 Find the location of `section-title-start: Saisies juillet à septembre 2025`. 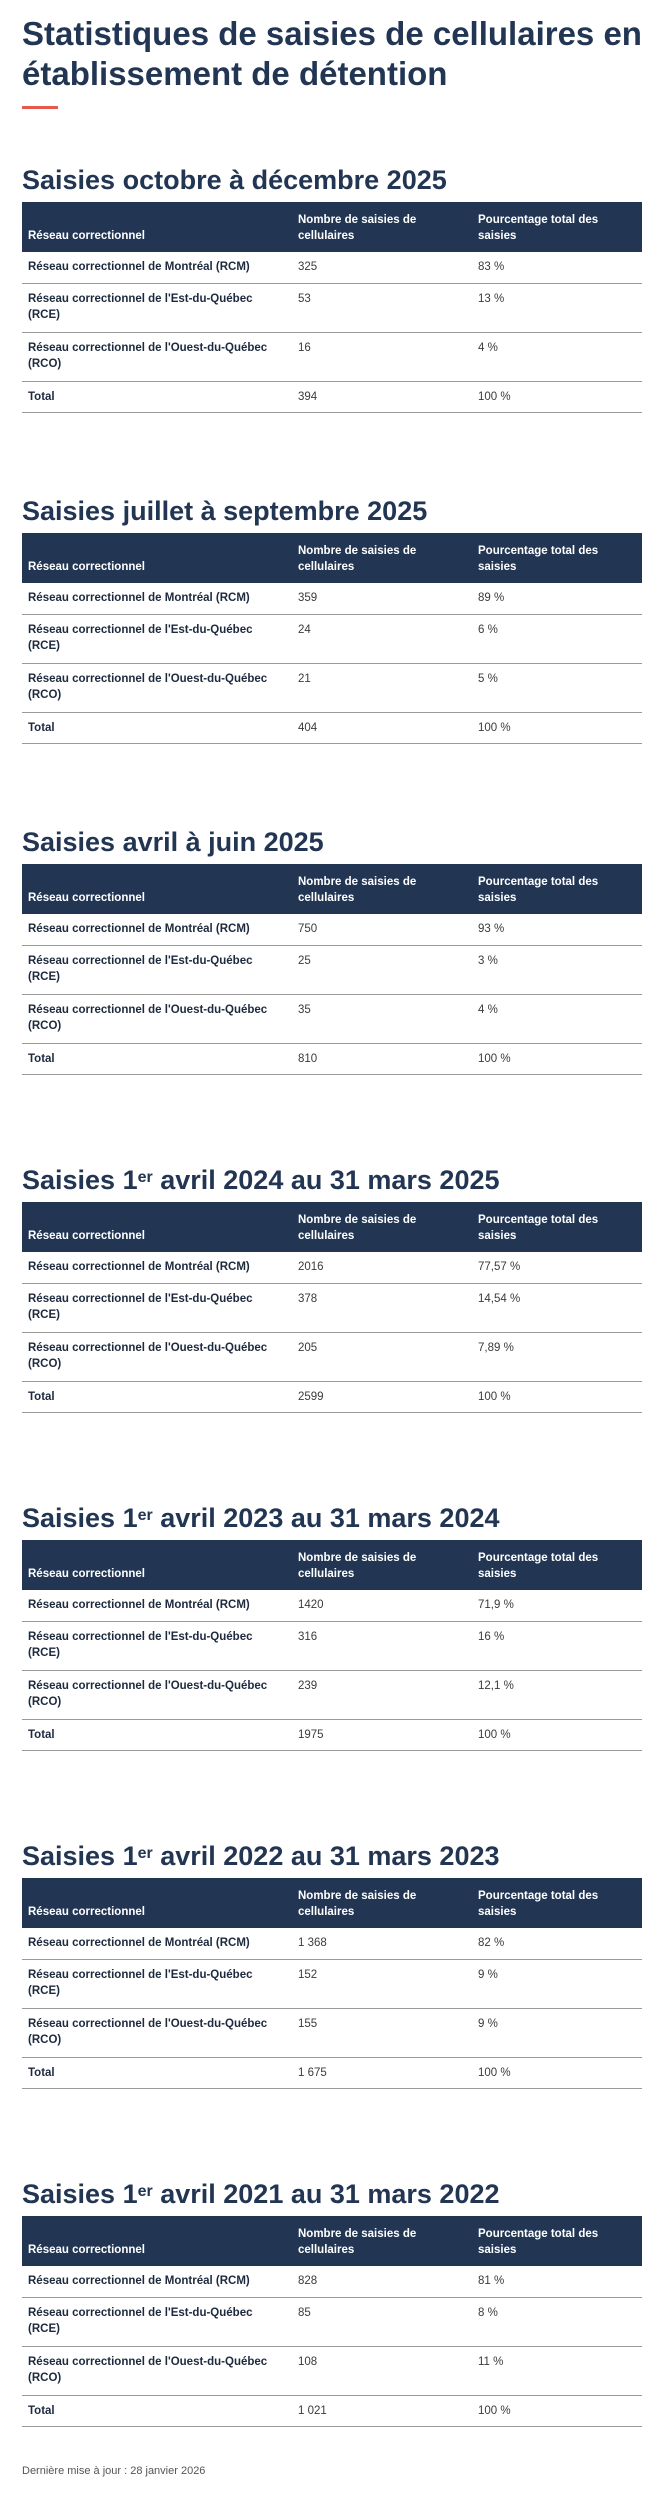

section-title-start: Saisies juillet à septembre 2025 is located at coordinates (225, 511).